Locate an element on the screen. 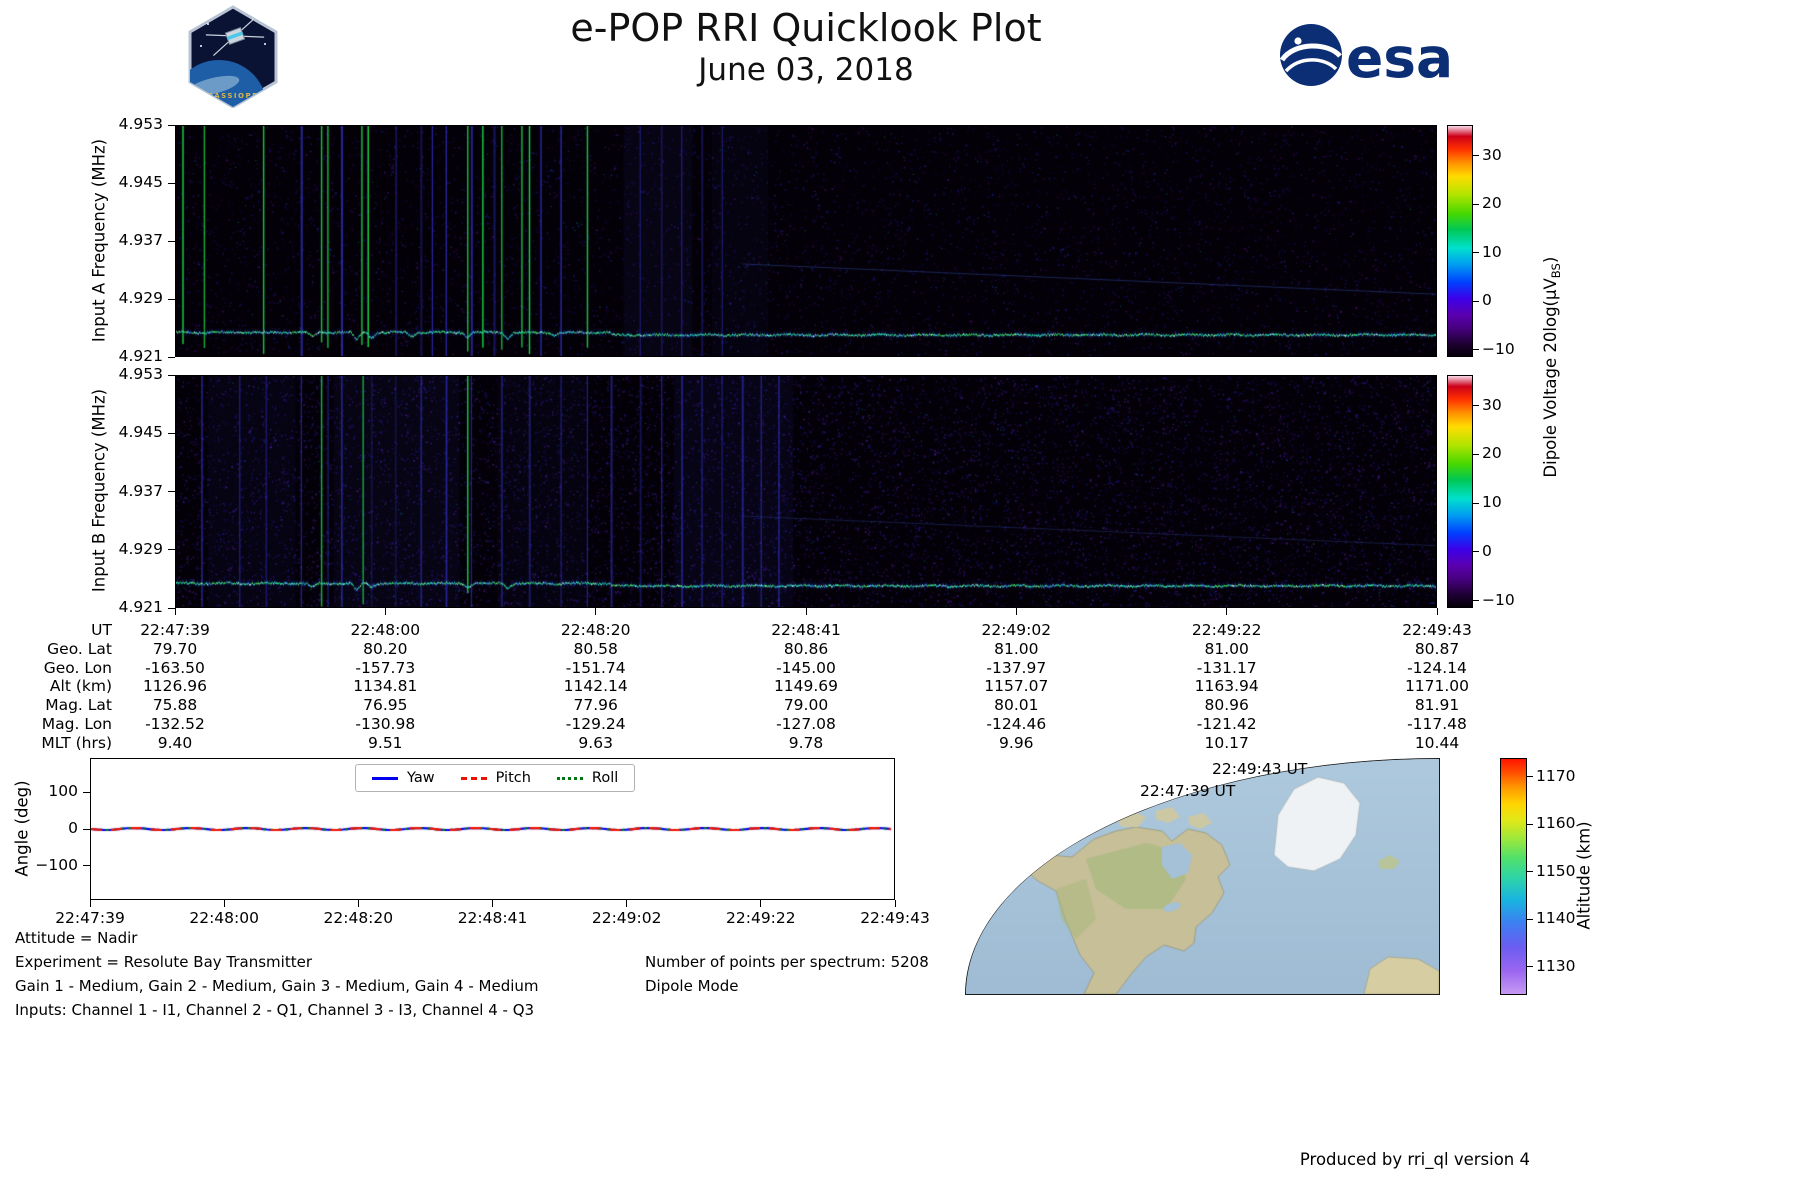 Image resolution: width=1800 pixels, height=1200 pixels. ephemeris-value: -163.50 is located at coordinates (175, 667).